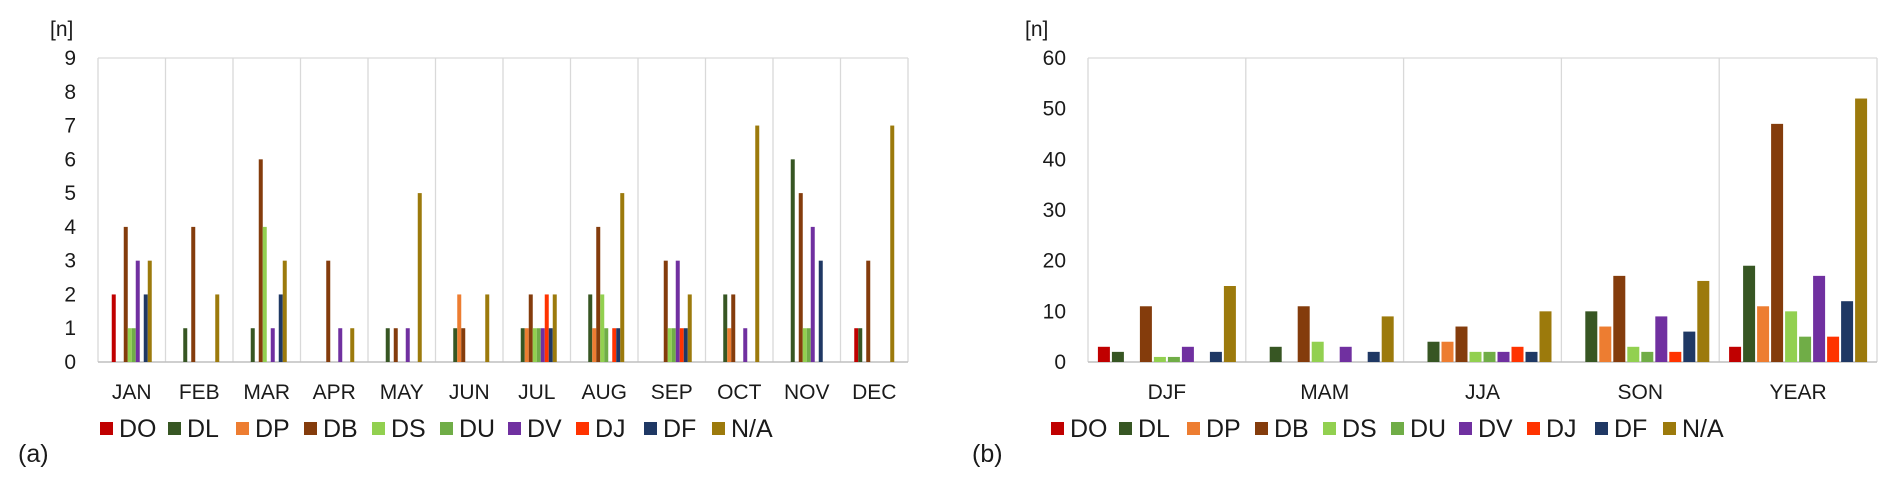 The width and height of the screenshot is (1892, 485). Describe the element at coordinates (1503, 356) in the screenshot. I see `bar-dv-jja` at that location.